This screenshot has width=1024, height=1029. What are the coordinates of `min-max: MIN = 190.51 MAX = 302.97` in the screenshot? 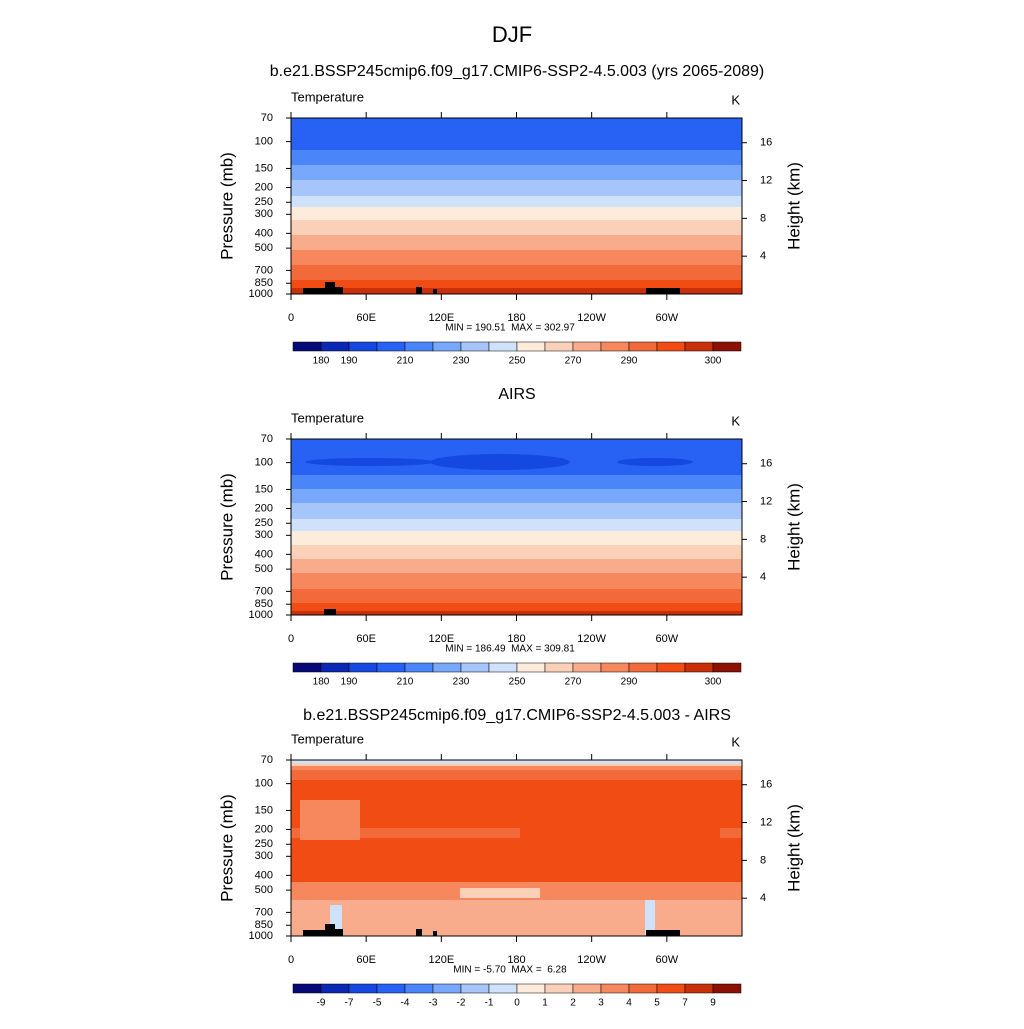 It's located at (510, 328).